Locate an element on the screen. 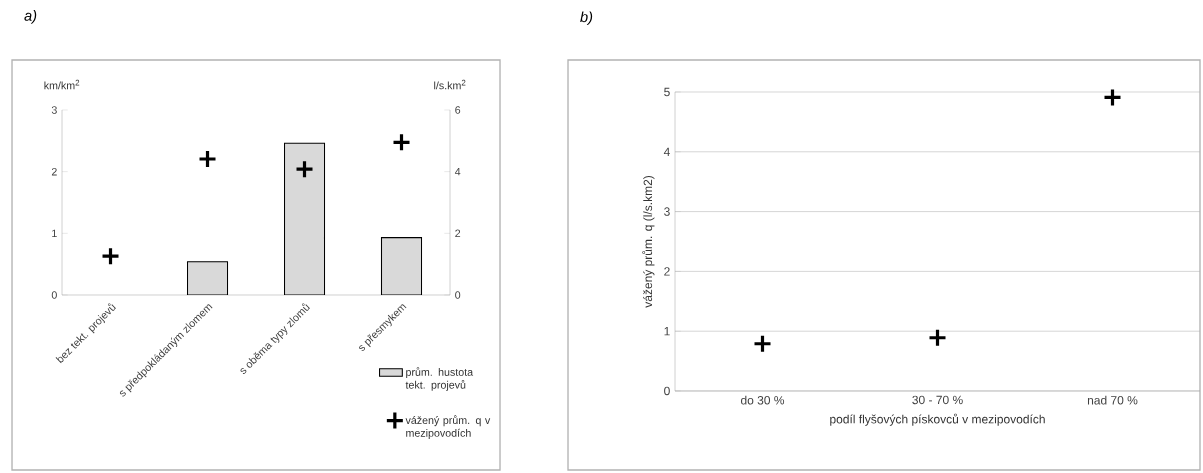  legend-label: vážený prům. q v mezipovodích is located at coordinates (448, 427).